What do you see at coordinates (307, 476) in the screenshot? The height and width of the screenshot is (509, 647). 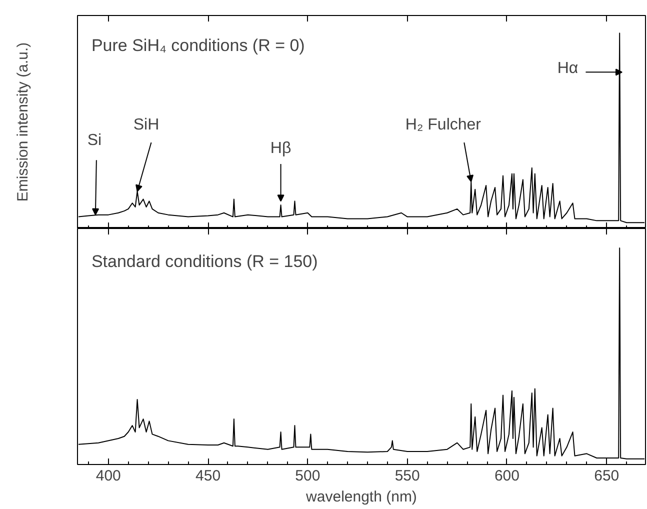 I see `x-tick-label: 500` at bounding box center [307, 476].